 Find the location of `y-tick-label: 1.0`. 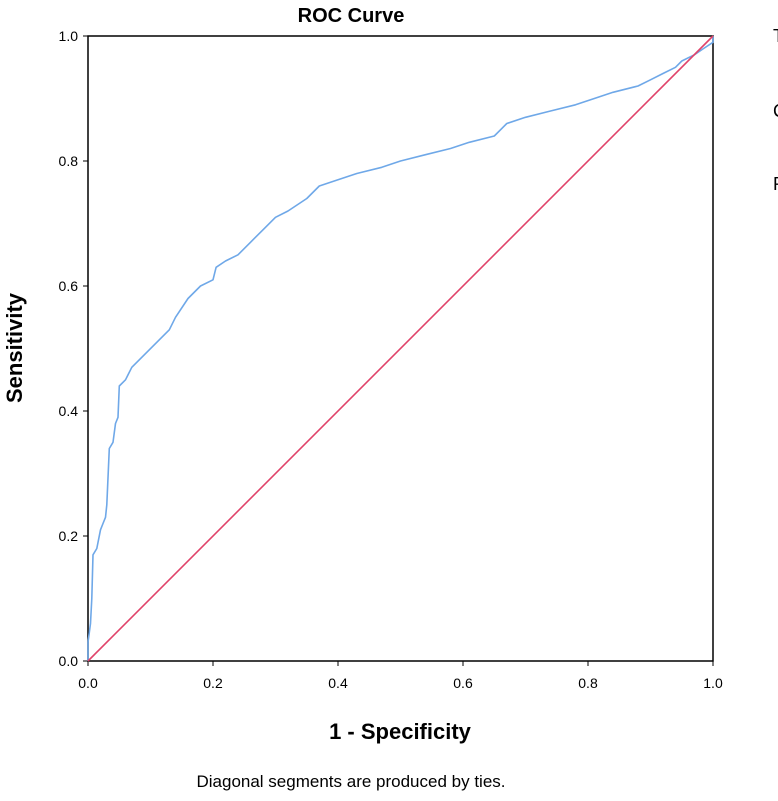

y-tick-label: 1.0 is located at coordinates (69, 36).